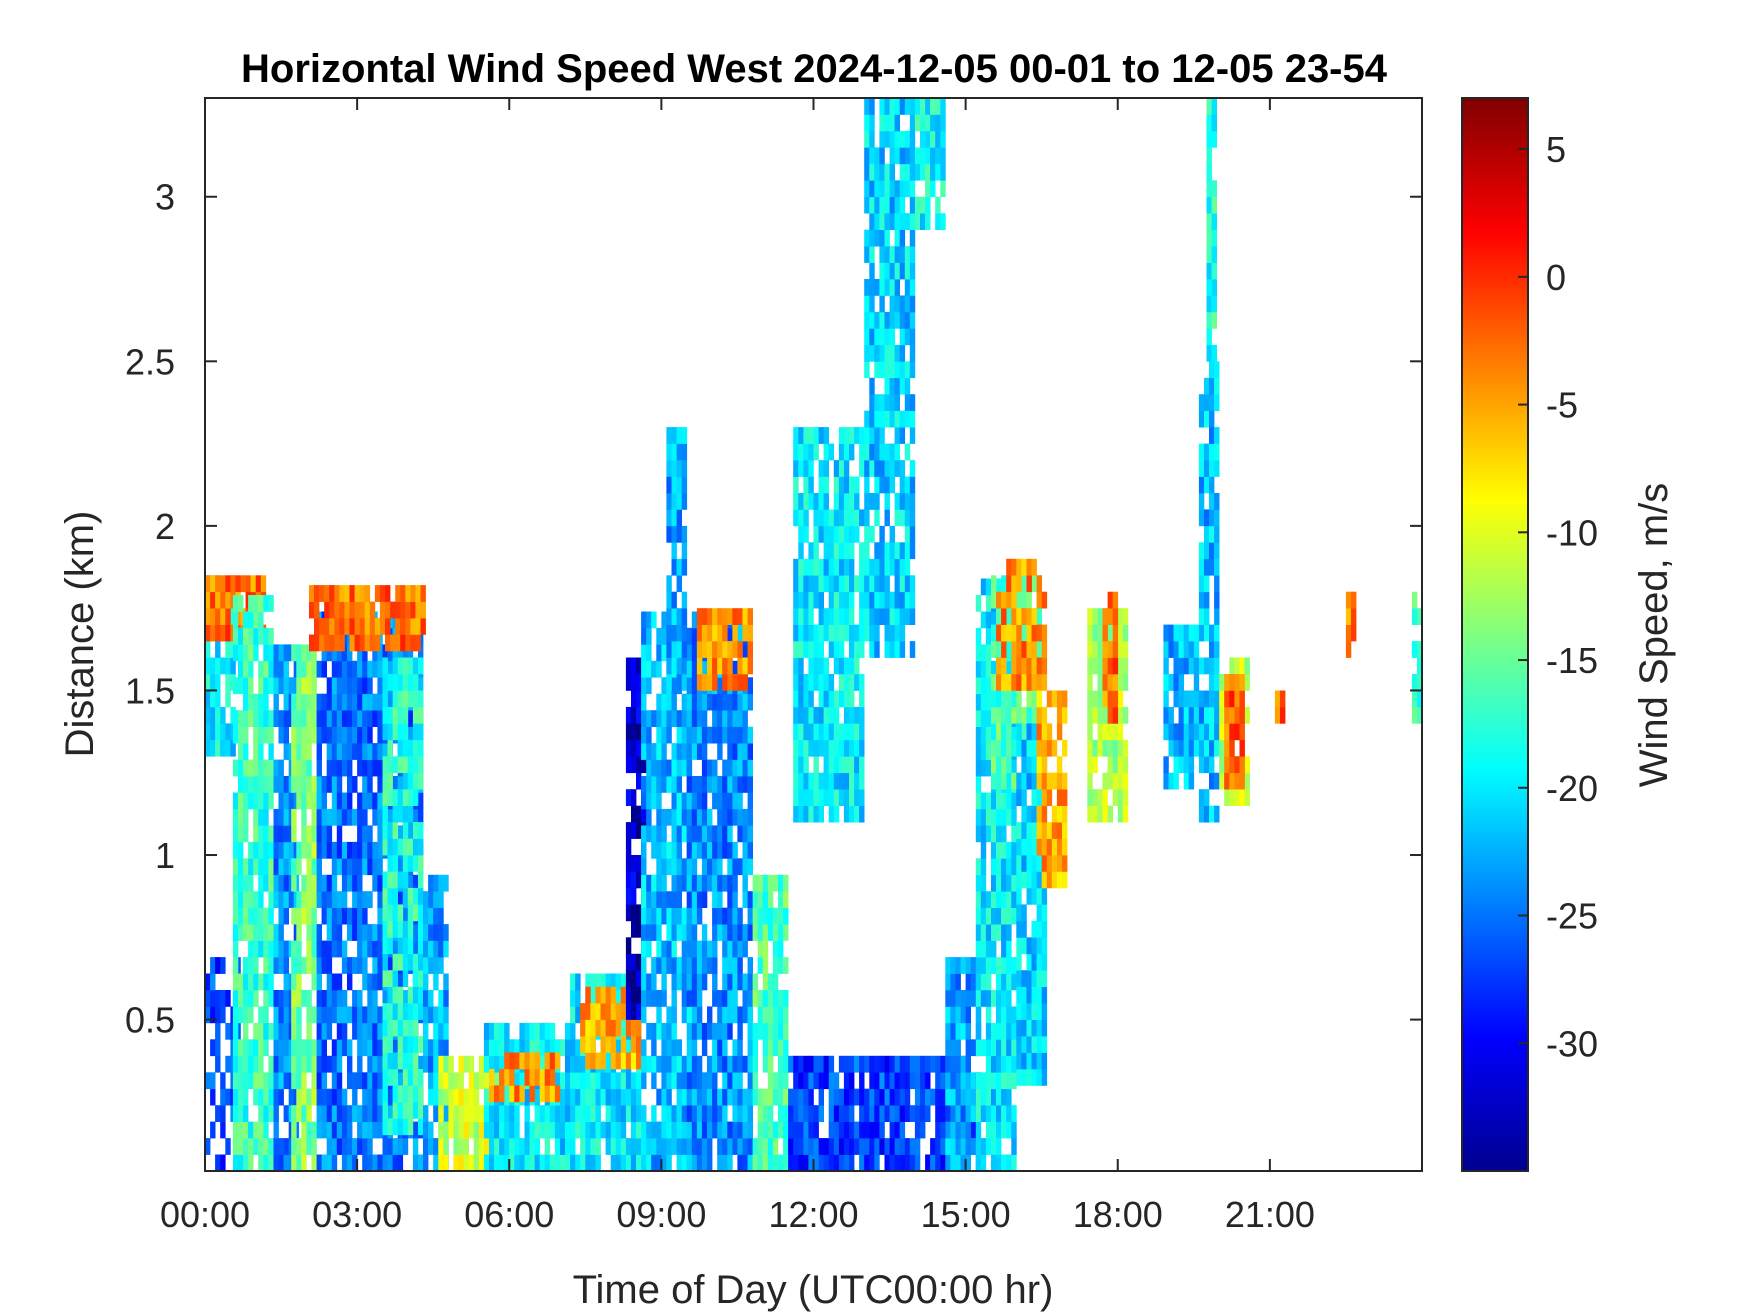 The height and width of the screenshot is (1313, 1750). I want to click on colorbar-tick-label: -30, so click(1572, 1043).